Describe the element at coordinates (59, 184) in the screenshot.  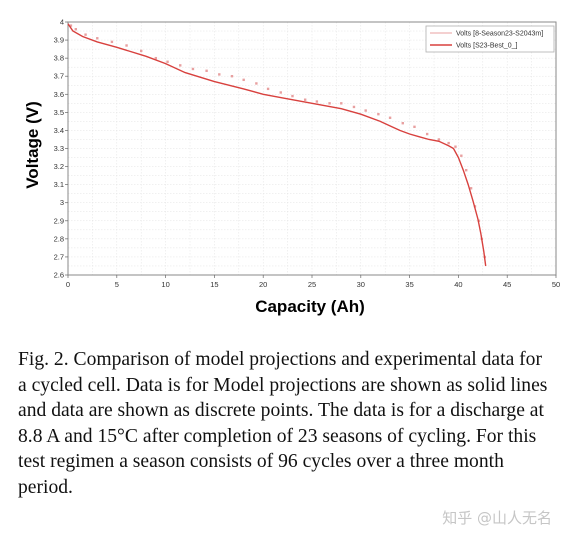
I see `y-tick-label: 3.1` at that location.